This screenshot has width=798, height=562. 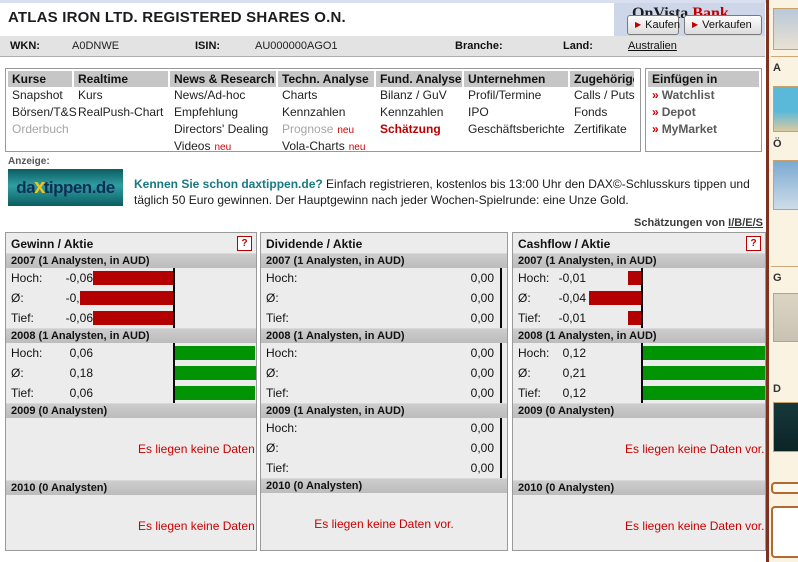 I want to click on nav-item-label: RealPush-Chart, so click(x=121, y=112).